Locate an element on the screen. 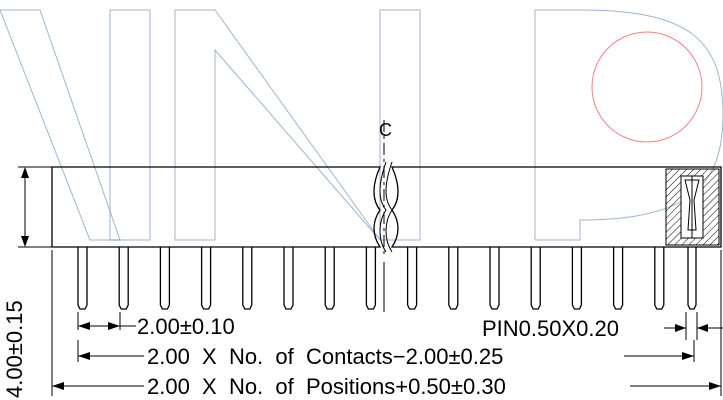  contacts-dimension-label: 2.00 X No. of Contacts−2.00±0.25 is located at coordinates (325, 356).